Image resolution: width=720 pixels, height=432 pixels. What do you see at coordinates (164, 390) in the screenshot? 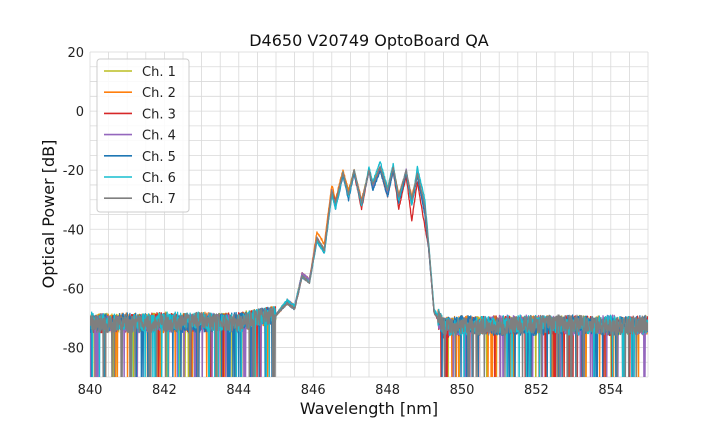
I see `x-tick-label: 842` at bounding box center [164, 390].